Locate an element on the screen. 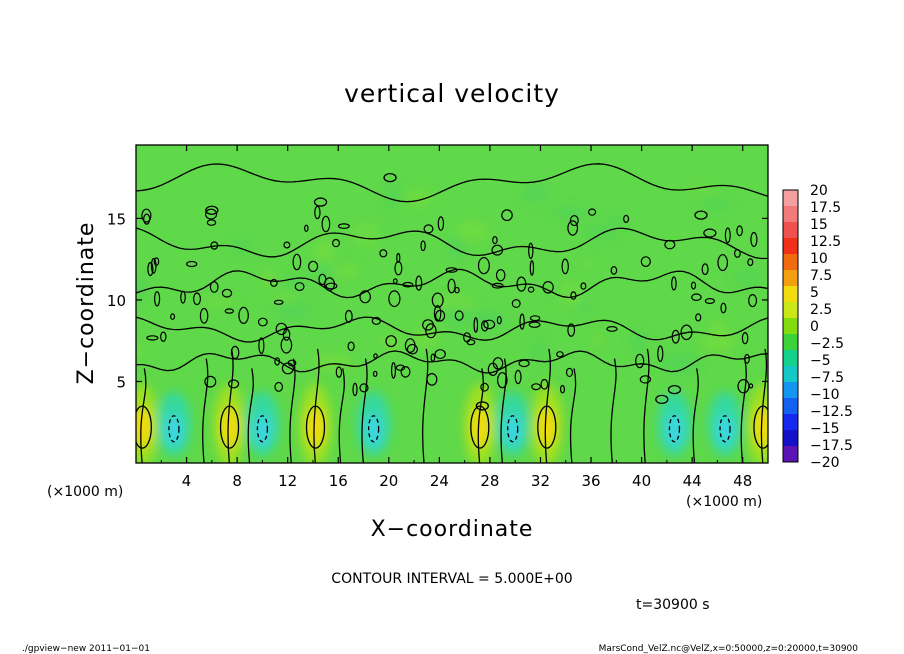 Image resolution: width=904 pixels, height=654 pixels. colorbar-level-label: 12.5 is located at coordinates (825, 242).